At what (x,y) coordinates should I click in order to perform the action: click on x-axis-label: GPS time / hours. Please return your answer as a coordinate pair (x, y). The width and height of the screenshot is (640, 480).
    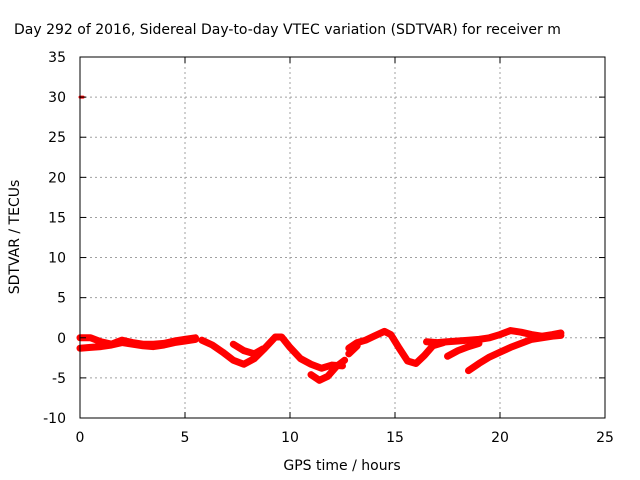
    Looking at the image, I should click on (341, 466).